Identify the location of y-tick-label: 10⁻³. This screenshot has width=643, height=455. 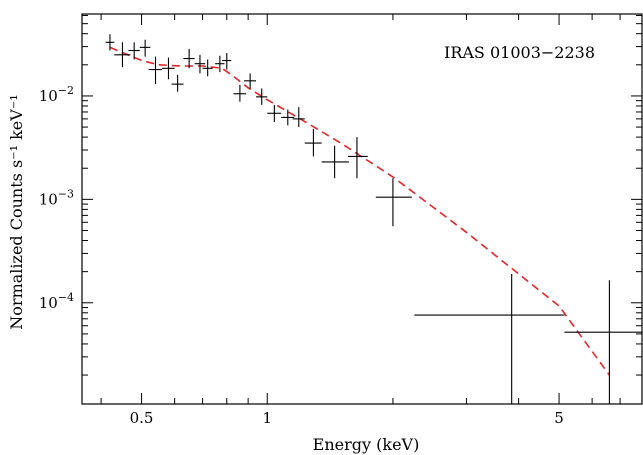
(56, 197).